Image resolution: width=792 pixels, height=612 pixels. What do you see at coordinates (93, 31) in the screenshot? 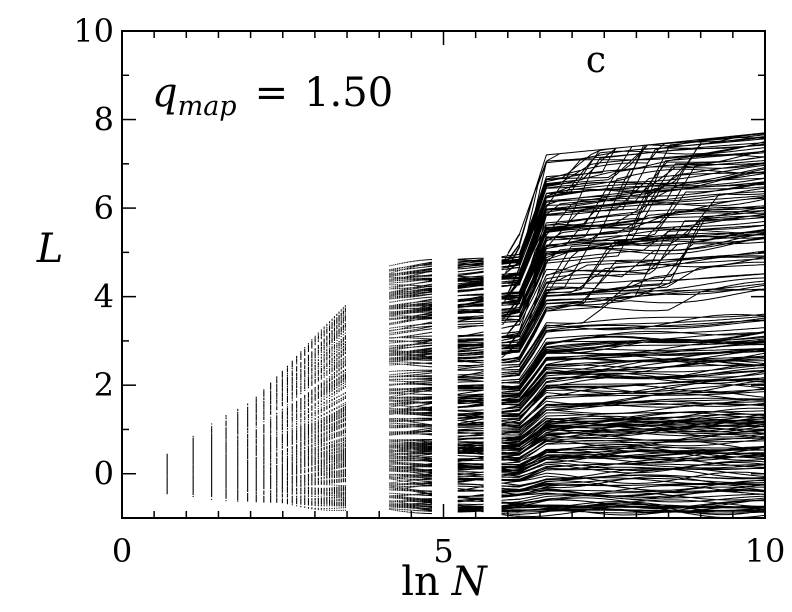
I see `y-tick-label: 10` at bounding box center [93, 31].